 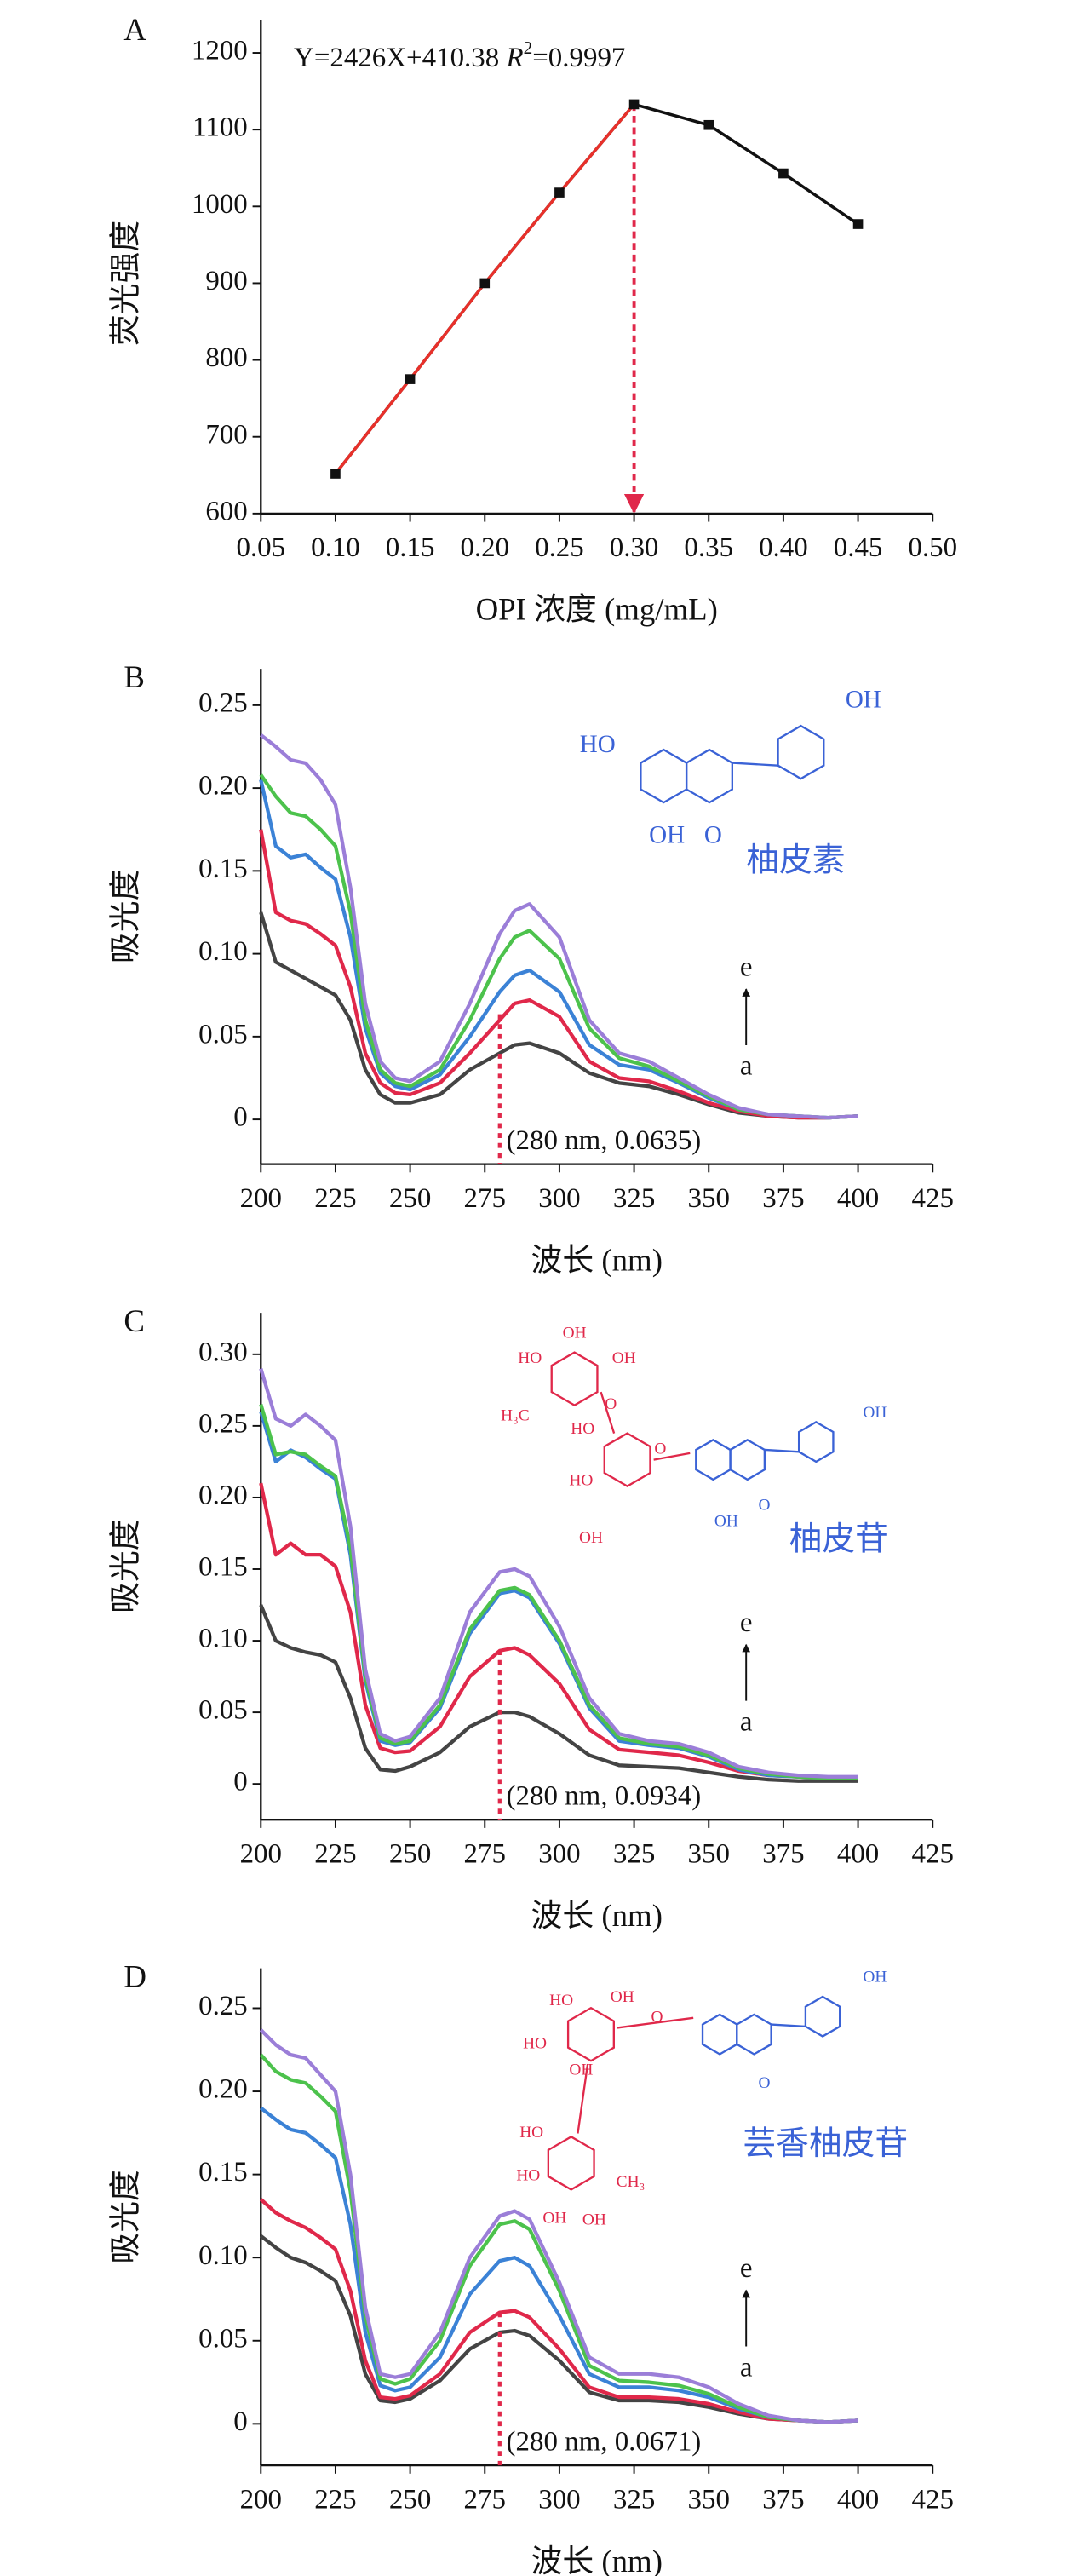 I want to click on x-tick-label: 0.25, so click(x=559, y=547).